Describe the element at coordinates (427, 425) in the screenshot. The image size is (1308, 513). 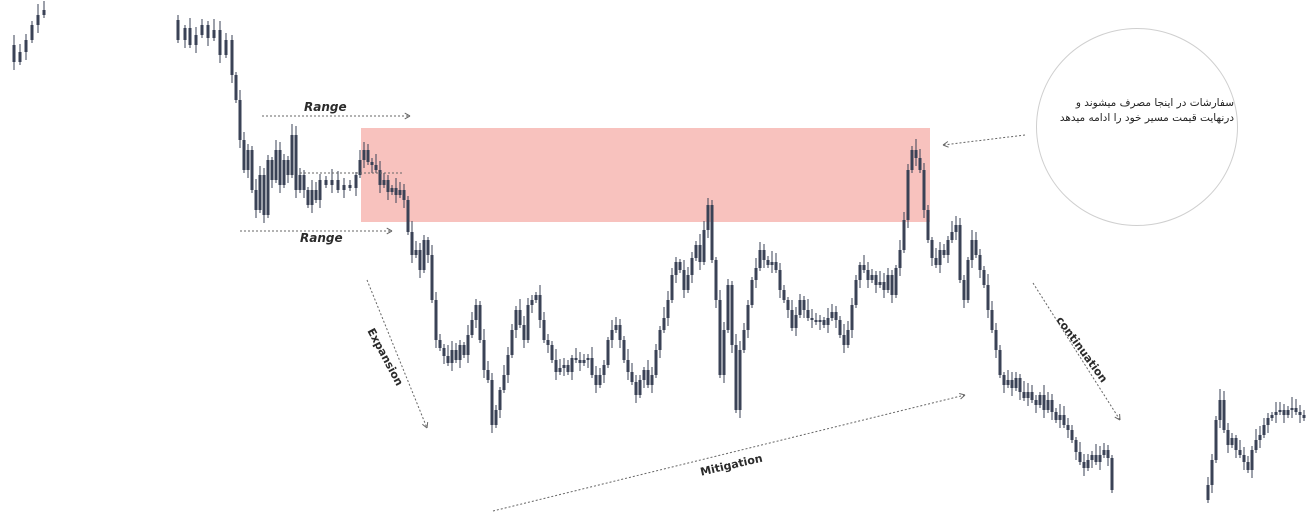
I see `expansion-arrow-head` at that location.